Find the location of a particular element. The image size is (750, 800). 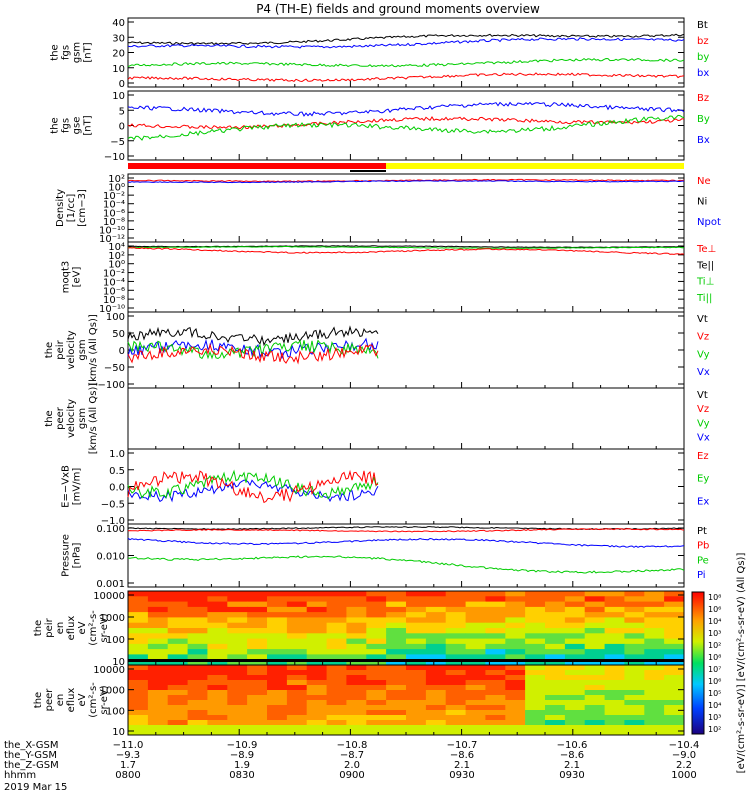

xaxis-row-label: the_Y-GSM is located at coordinates (30, 755).